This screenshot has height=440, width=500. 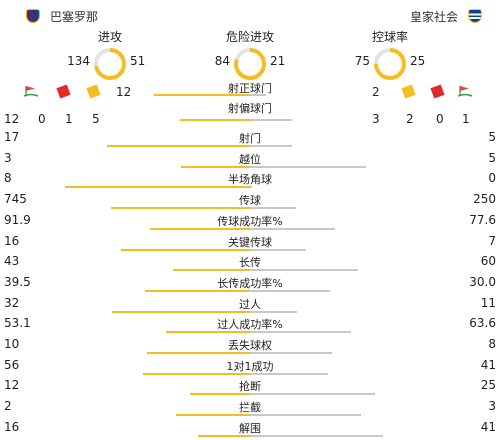 I want to click on home-red-cards: 0, so click(x=42, y=119).